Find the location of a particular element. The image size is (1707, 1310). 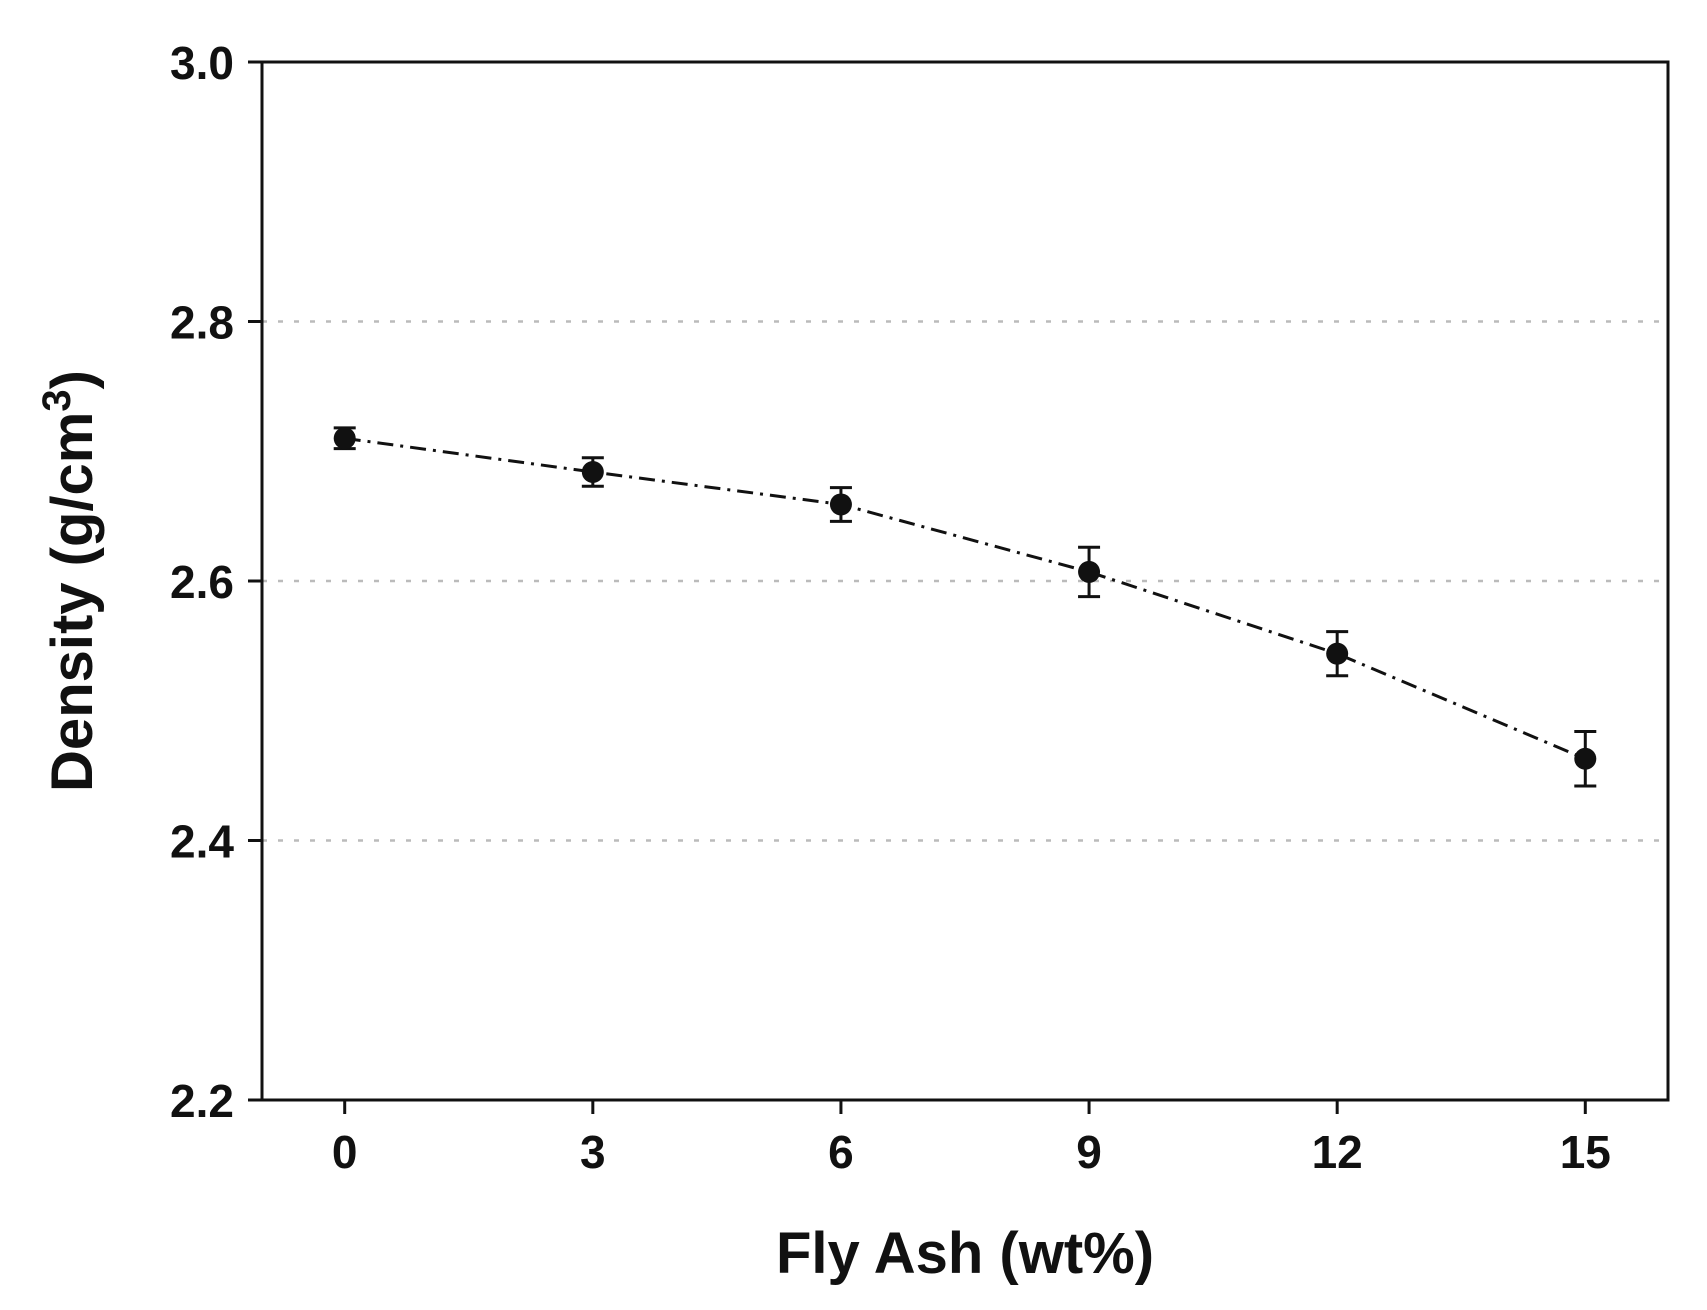

y-tick-label: 2.6 is located at coordinates (202, 582).